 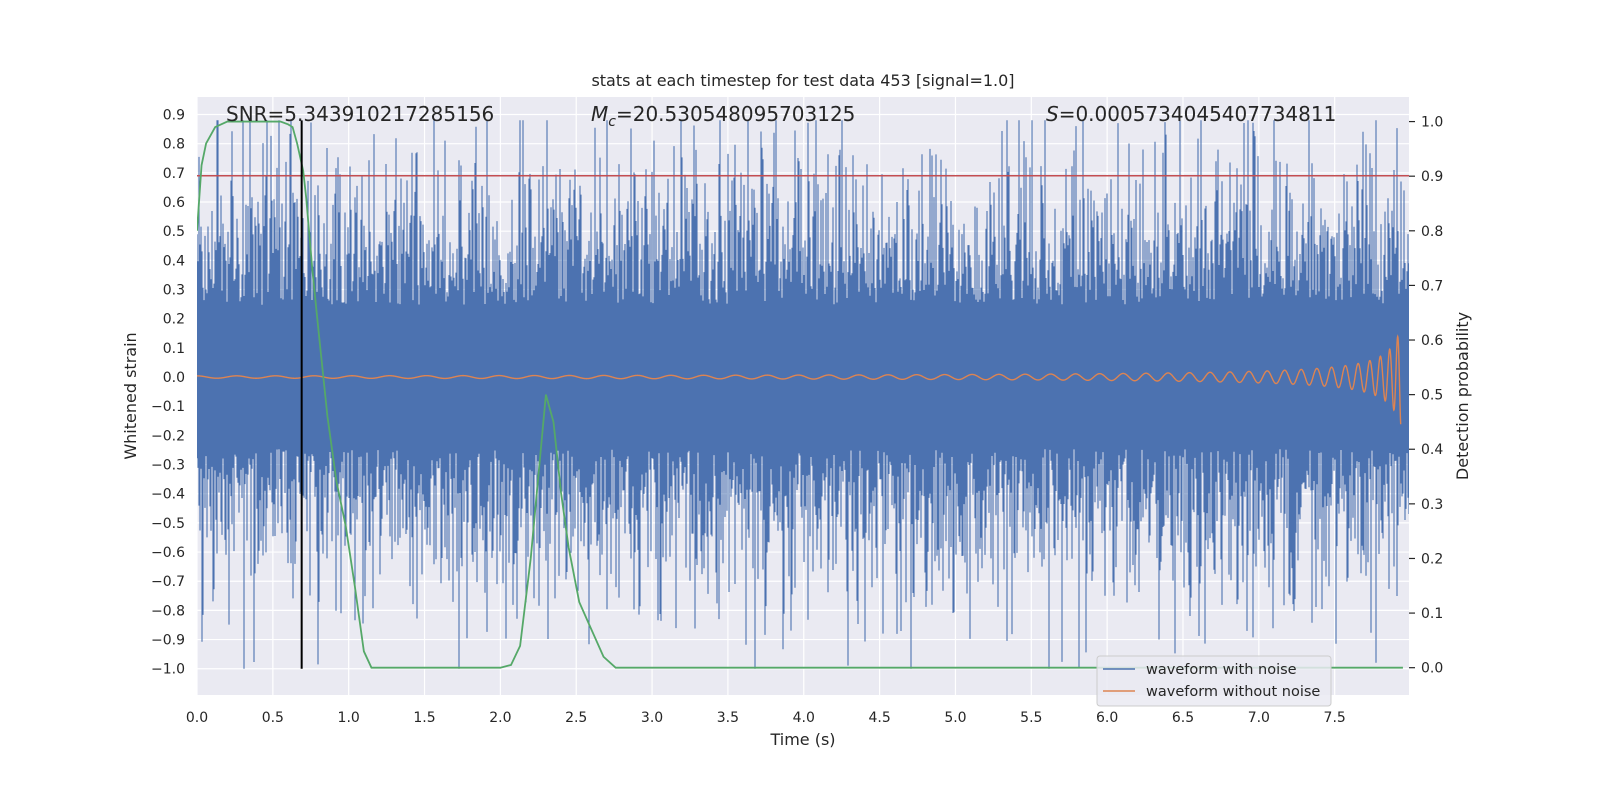 What do you see at coordinates (174, 378) in the screenshot?
I see `y-left-tick-label: 0.0` at bounding box center [174, 378].